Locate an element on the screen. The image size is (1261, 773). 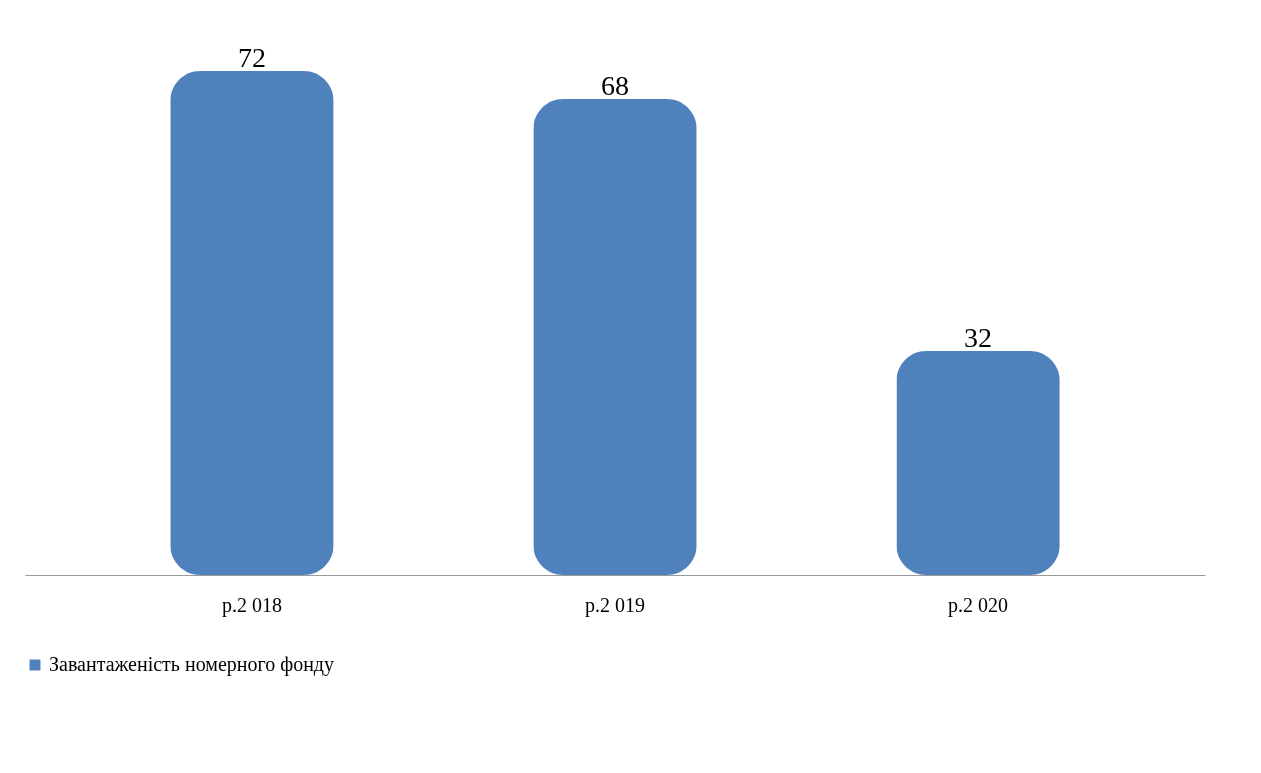
x-tick-label: р.2 019 is located at coordinates (615, 605).